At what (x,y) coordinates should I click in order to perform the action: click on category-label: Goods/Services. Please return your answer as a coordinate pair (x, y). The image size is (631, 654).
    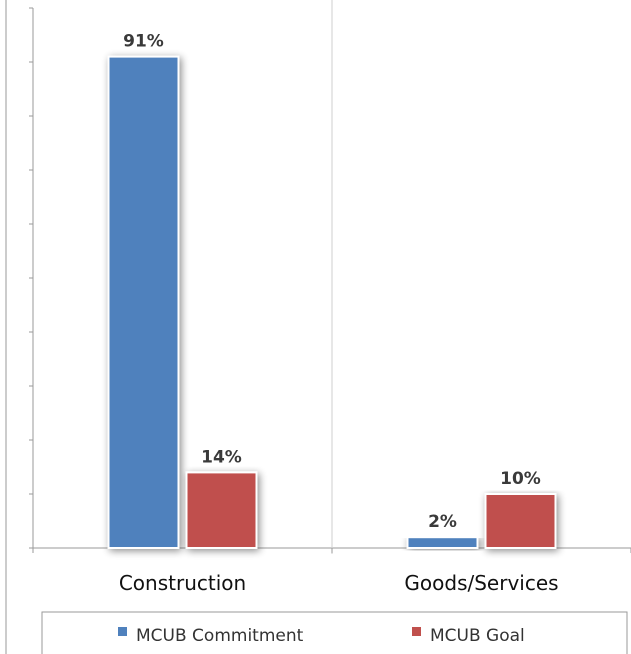
    Looking at the image, I should click on (481, 583).